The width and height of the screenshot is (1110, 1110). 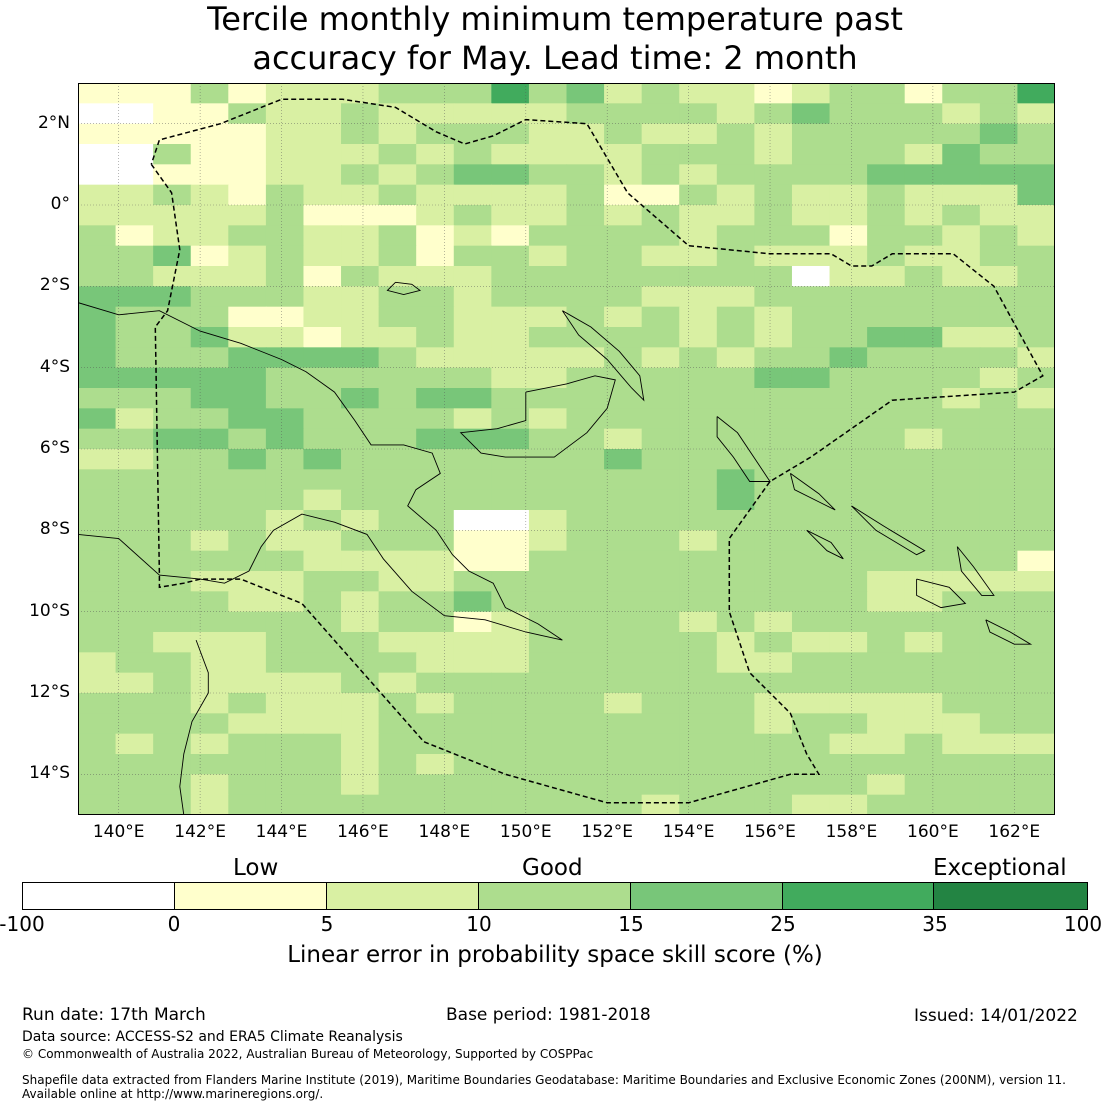 I want to click on coastline, so click(x=888, y=530).